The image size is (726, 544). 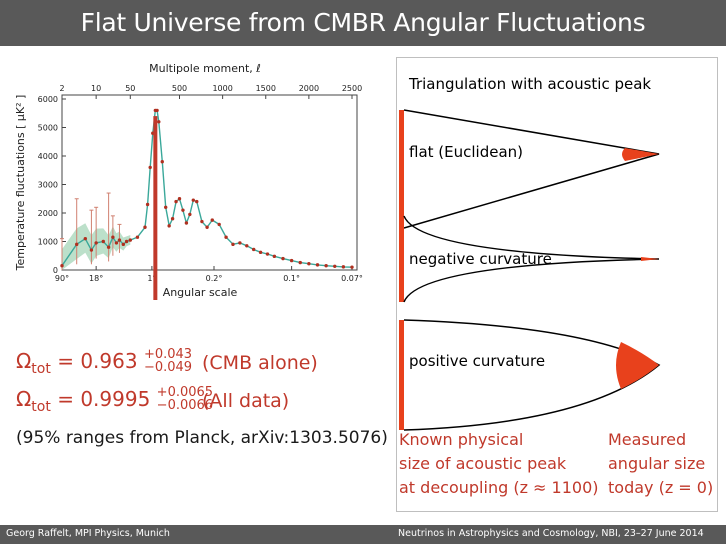 What do you see at coordinates (661, 487) in the screenshot?
I see `measured-line-3: today (z = 0)` at bounding box center [661, 487].